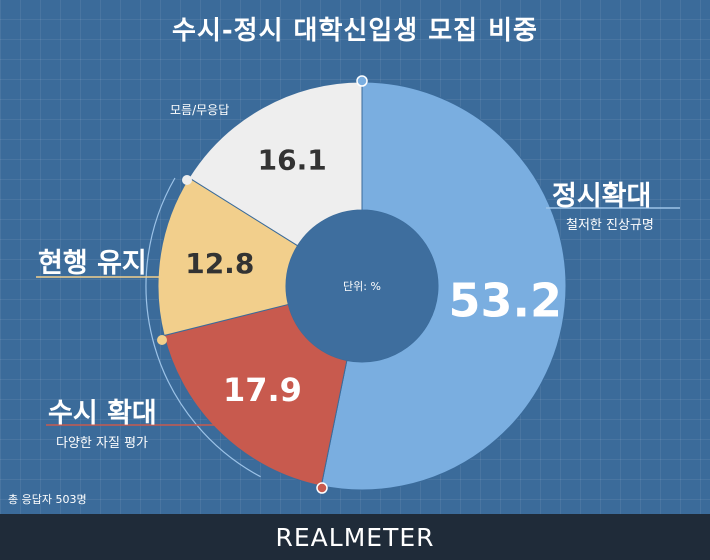 The image size is (710, 560). I want to click on value-label-2: 17.9, so click(262, 390).